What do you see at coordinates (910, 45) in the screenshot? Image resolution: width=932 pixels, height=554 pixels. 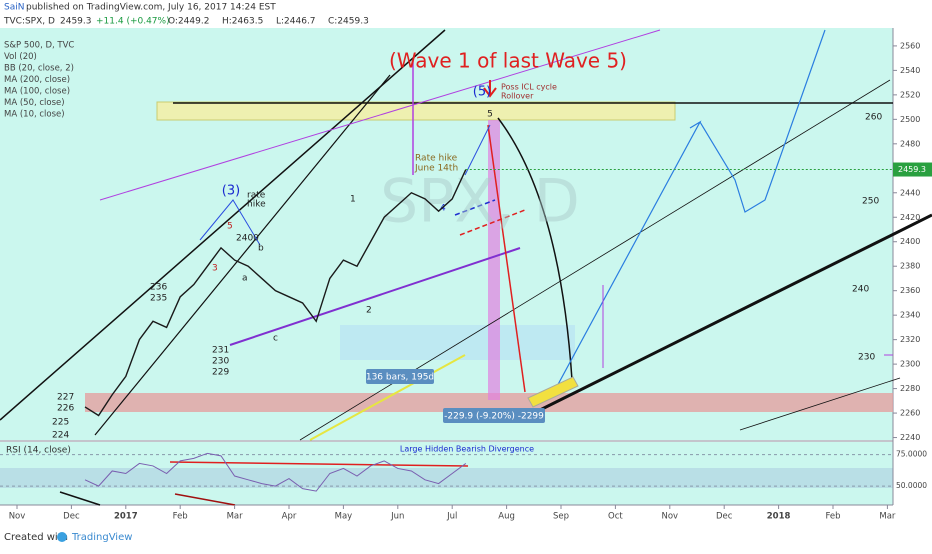 I see `y-tick-label: 2560` at bounding box center [910, 45].